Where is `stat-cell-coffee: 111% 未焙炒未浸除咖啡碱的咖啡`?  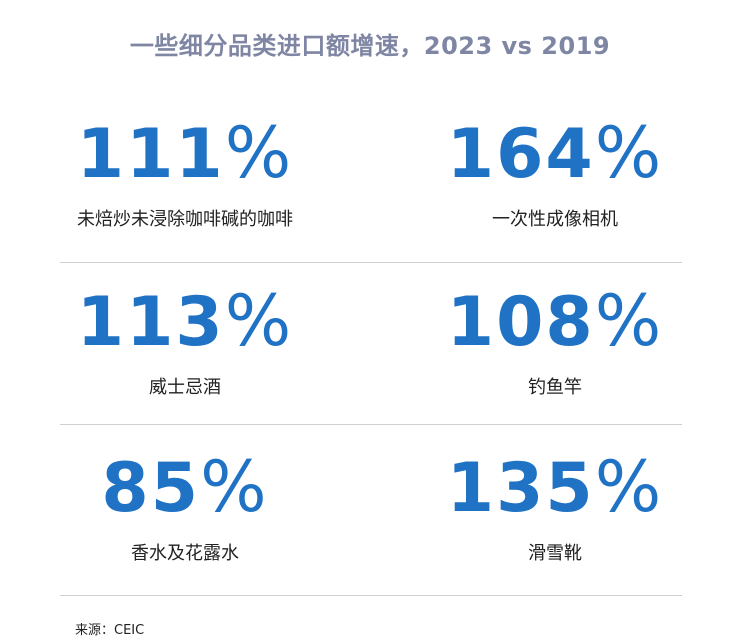
stat-cell-coffee: 111% 未焙炒未浸除咖啡碱的咖啡 is located at coordinates (185, 174).